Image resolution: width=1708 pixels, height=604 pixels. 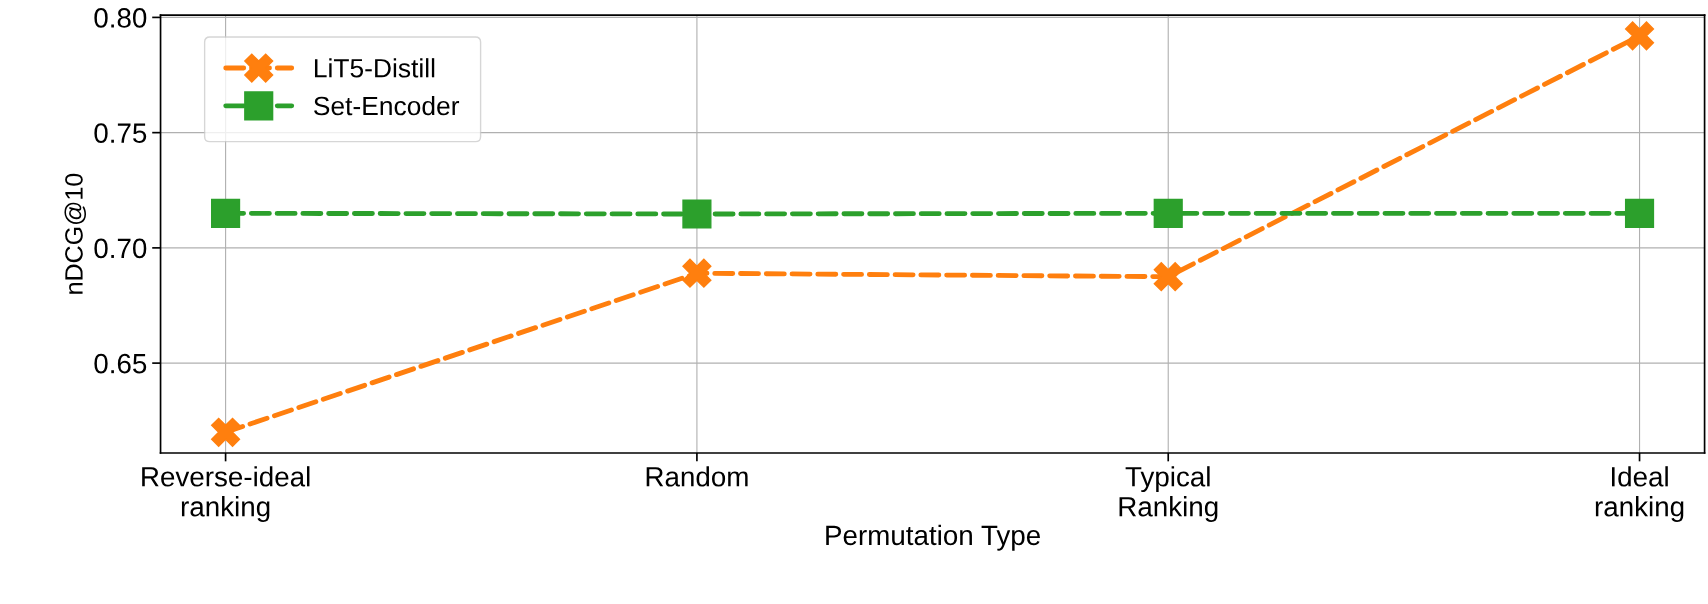 I want to click on legend-label: Set-Encoder, so click(x=387, y=105).